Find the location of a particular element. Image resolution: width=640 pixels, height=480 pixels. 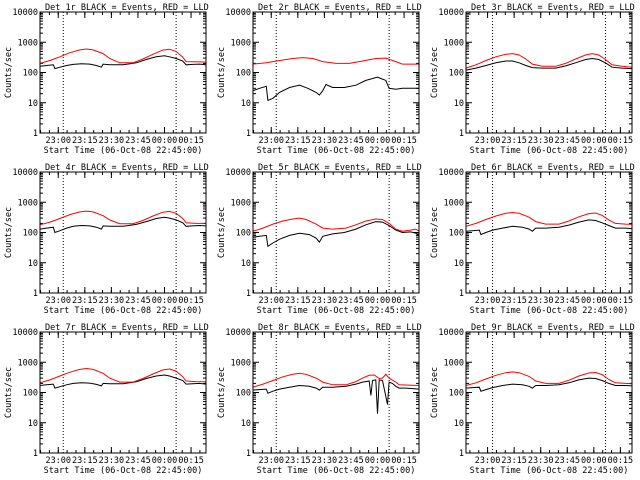

panel-title: Det 3r BLACK = Events, RED = LLD is located at coordinates (553, 8).